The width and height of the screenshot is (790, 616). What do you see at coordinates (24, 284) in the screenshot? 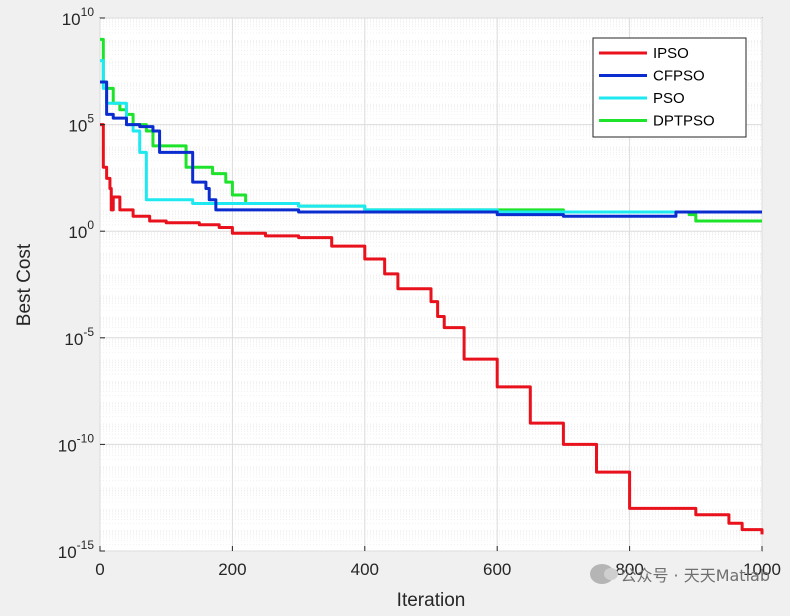
I see `y-axis-label: Best Cost` at bounding box center [24, 284].